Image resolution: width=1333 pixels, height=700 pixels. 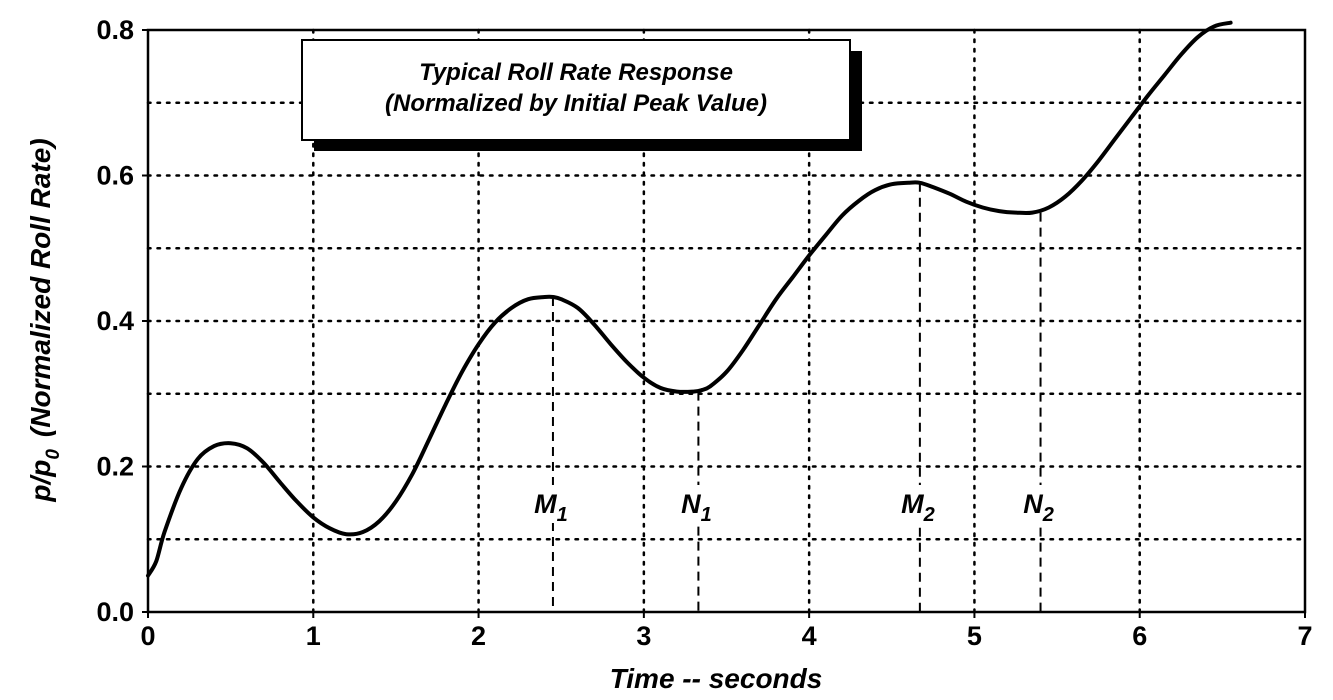 What do you see at coordinates (478, 636) in the screenshot?
I see `x-tick-label: 2` at bounding box center [478, 636].